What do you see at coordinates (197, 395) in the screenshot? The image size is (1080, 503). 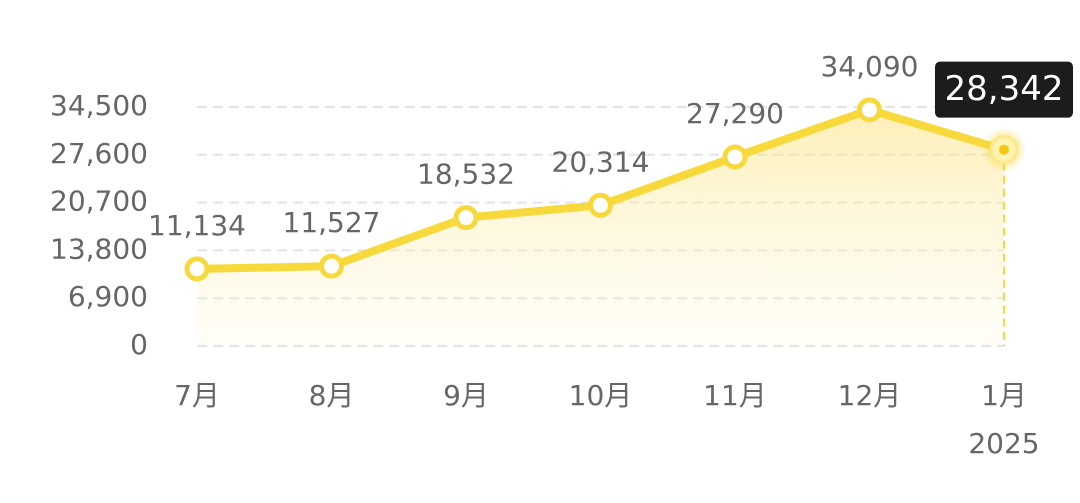 I see `x-tick-label: 7月` at bounding box center [197, 395].